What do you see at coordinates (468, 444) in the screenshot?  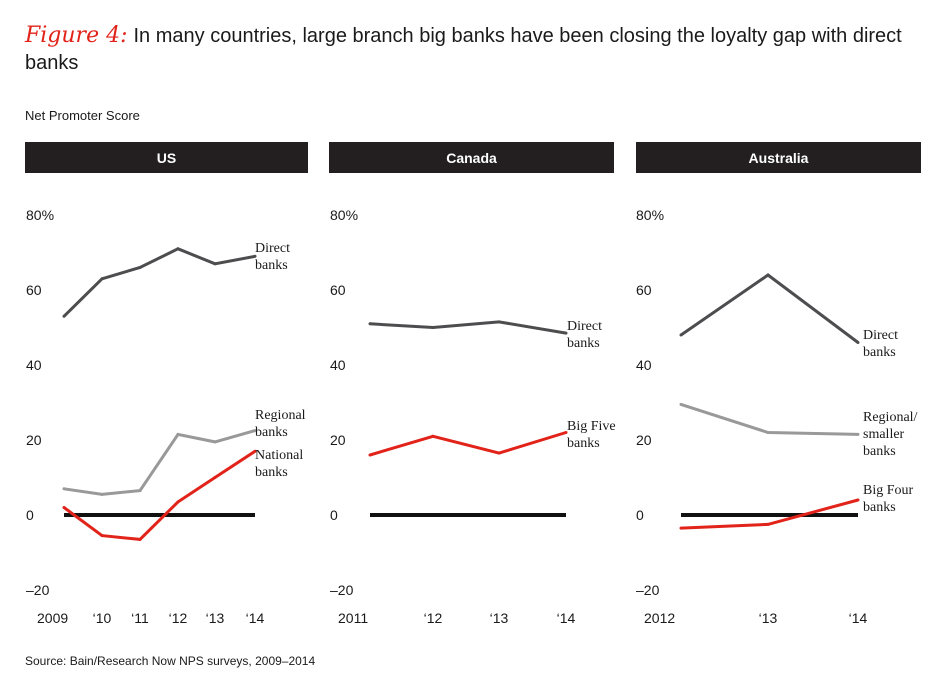 I see `series-line-big-five-banks` at bounding box center [468, 444].